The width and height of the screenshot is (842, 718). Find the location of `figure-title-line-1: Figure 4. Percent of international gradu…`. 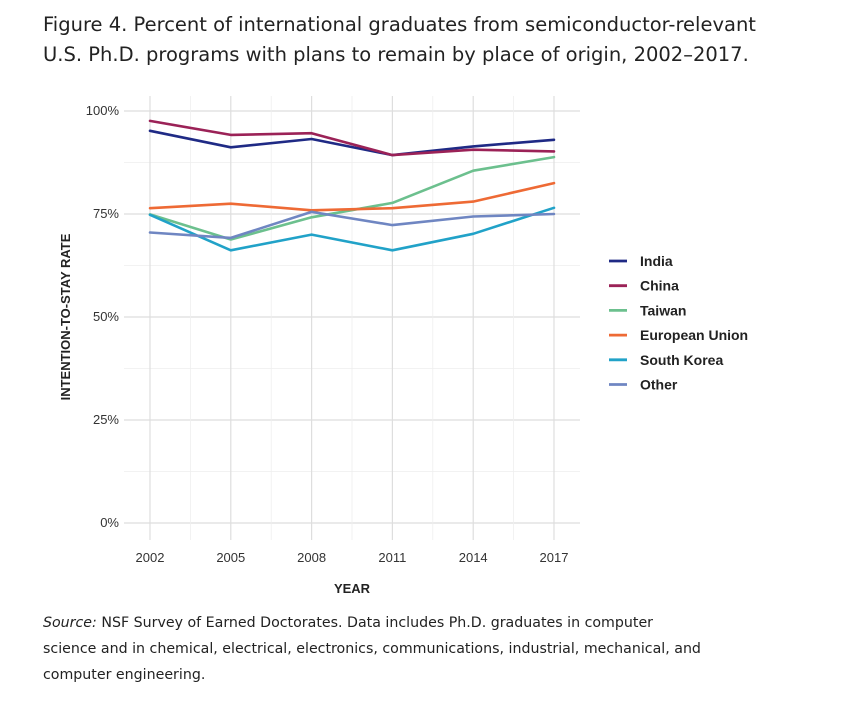

figure-title-line-1: Figure 4. Percent of international gradu… is located at coordinates (399, 24).